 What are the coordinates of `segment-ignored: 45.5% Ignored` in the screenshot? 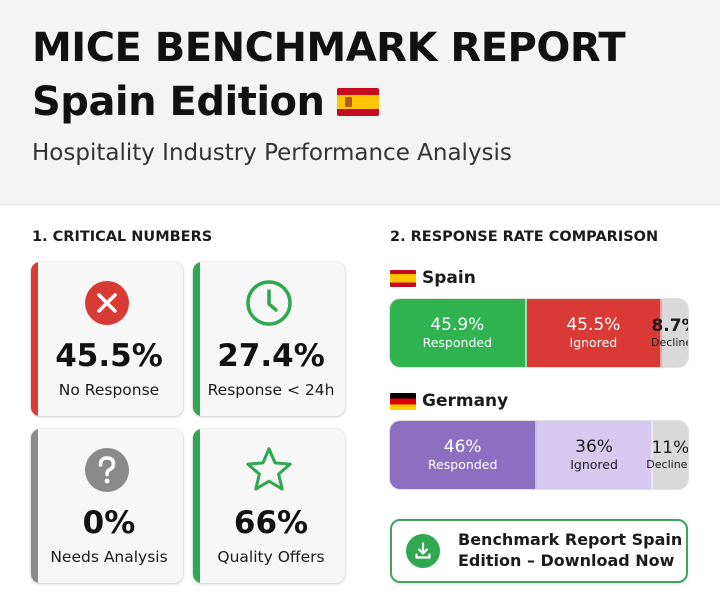 It's located at (594, 333).